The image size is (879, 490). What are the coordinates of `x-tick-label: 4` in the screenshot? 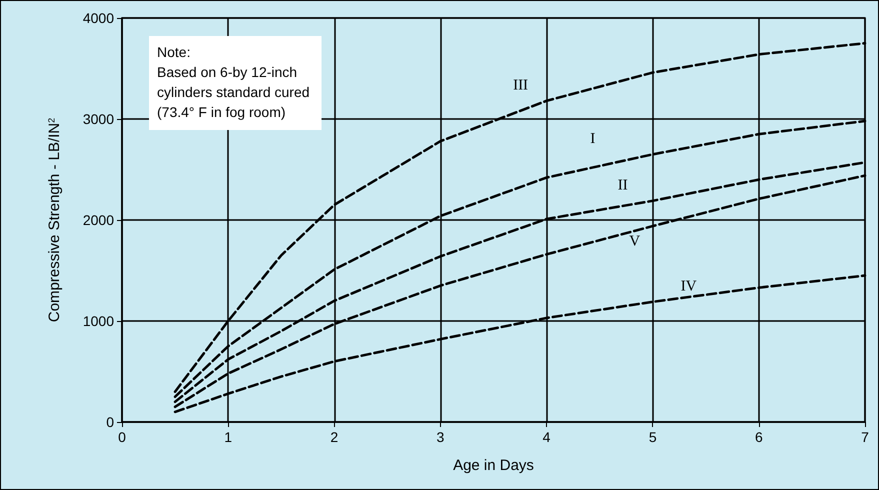 It's located at (546, 437).